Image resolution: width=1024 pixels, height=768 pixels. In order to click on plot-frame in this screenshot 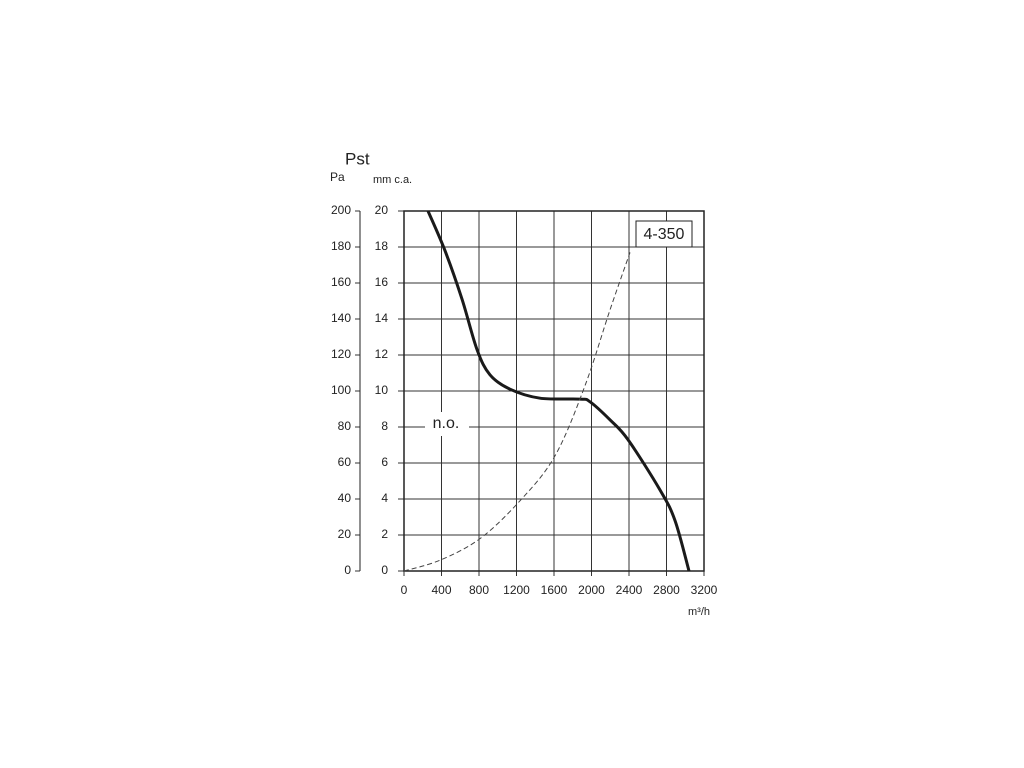, I will do `click(554, 391)`.